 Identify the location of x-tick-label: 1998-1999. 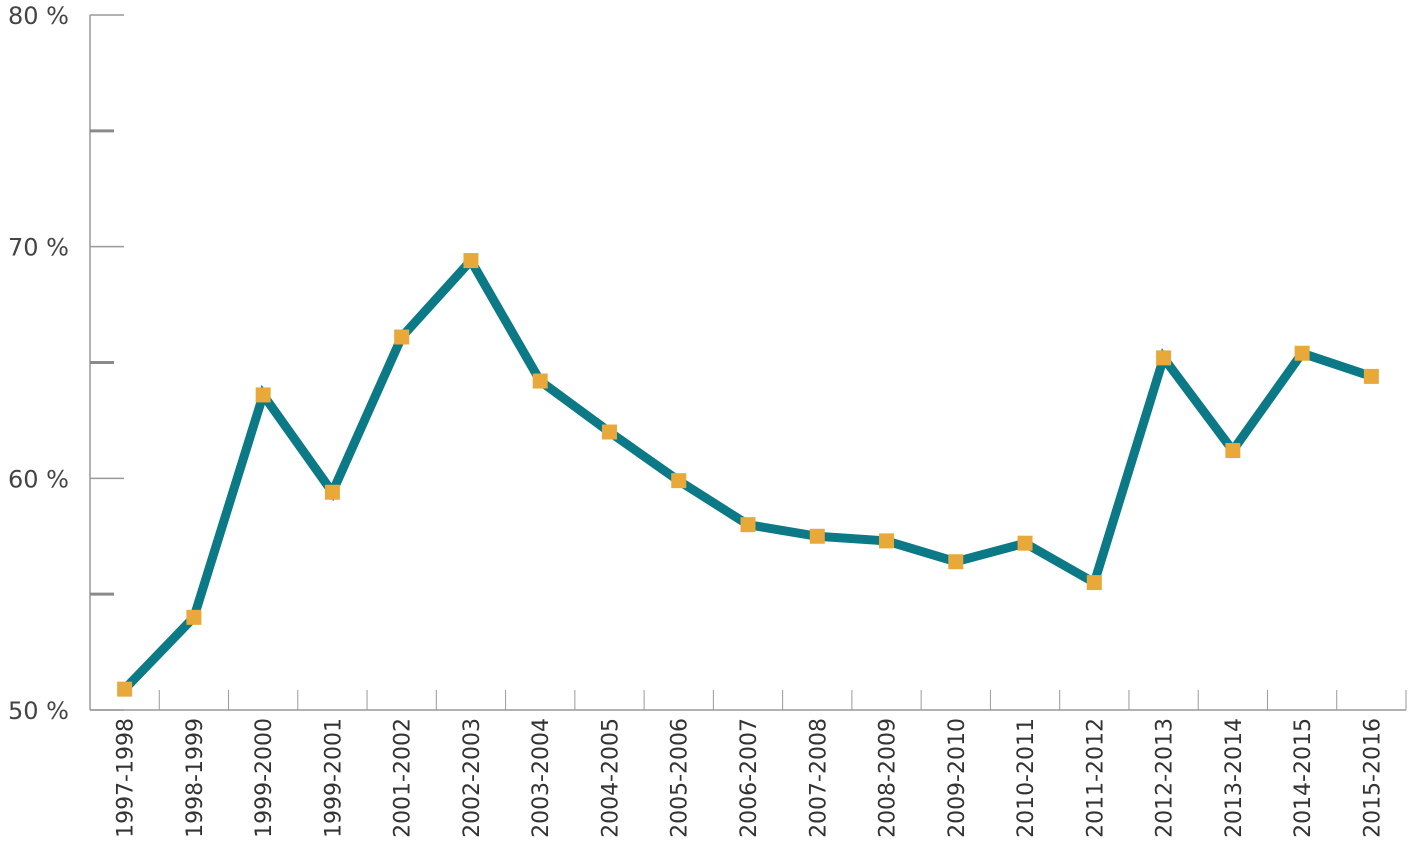
(195, 778).